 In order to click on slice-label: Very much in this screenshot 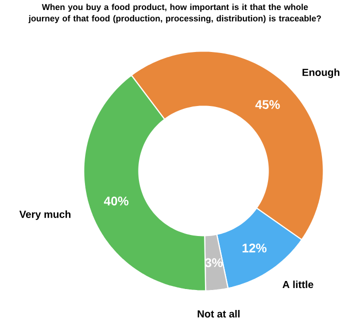, I will do `click(44, 215)`.